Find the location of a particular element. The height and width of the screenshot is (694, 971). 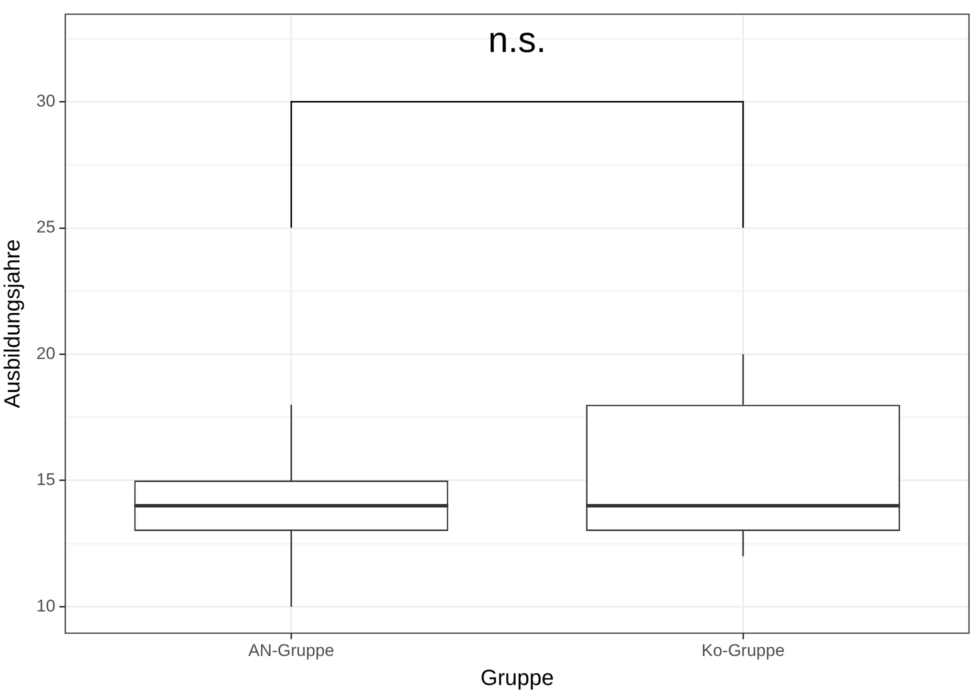

y-tick-label: 10 is located at coordinates (46, 606).